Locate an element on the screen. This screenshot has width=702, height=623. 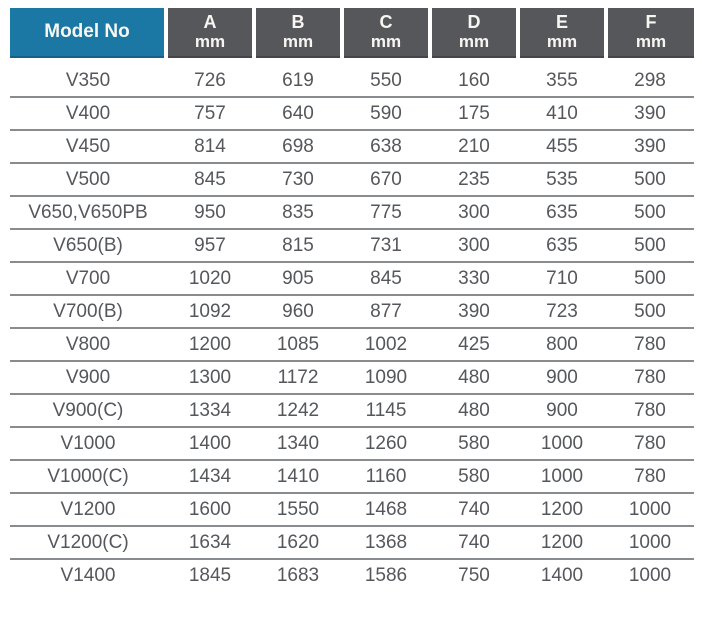
table-row: V700(B) 1092 960 877 390 723 500 is located at coordinates (352, 311).